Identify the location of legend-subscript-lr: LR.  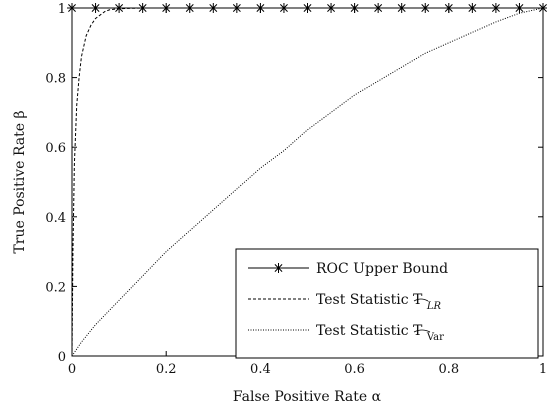
(434, 306).